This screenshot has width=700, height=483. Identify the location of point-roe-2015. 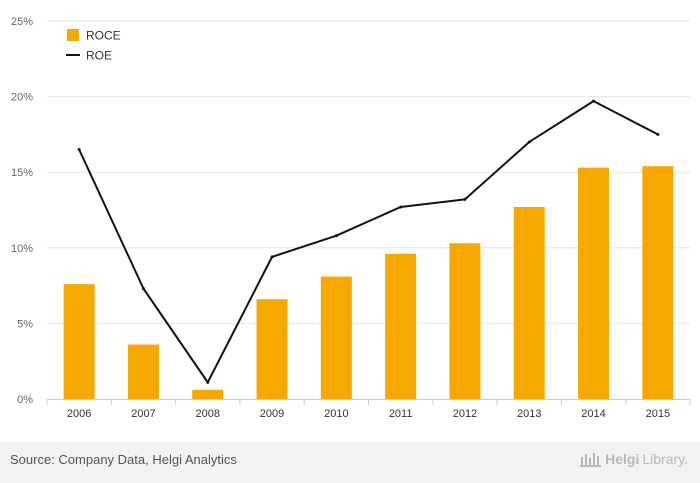
(658, 134).